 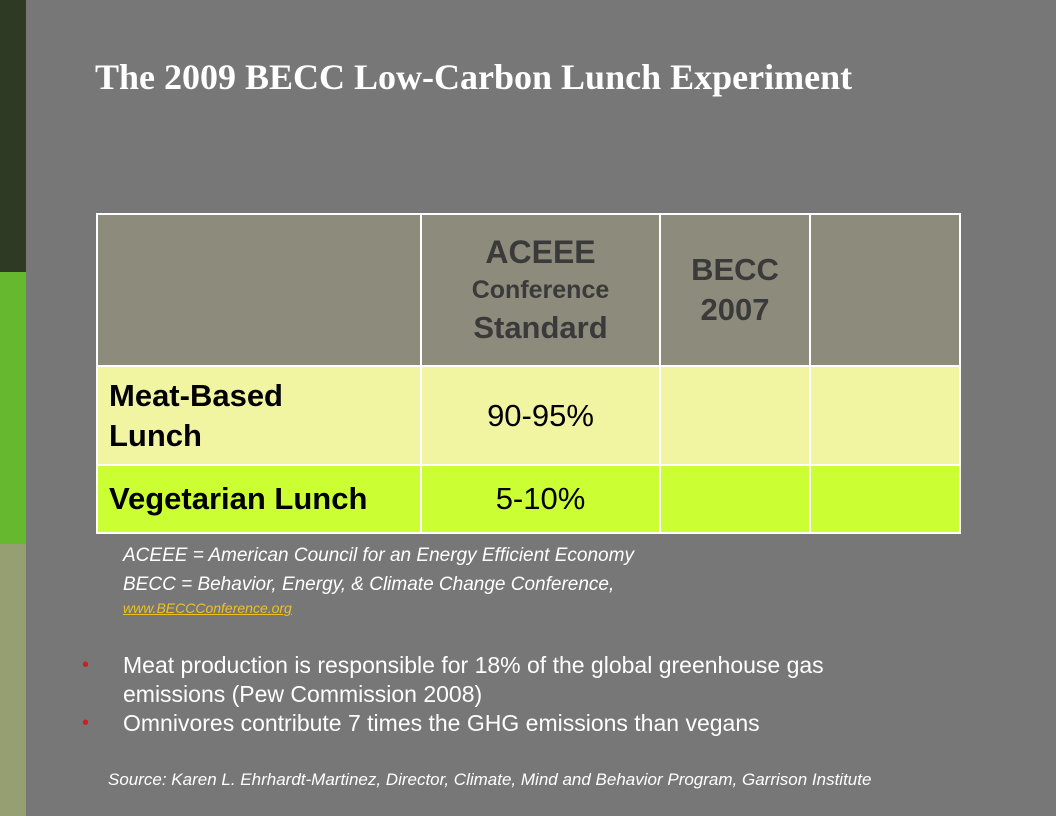 What do you see at coordinates (196, 395) in the screenshot?
I see `row-label-meat-line1: Meat-Based` at bounding box center [196, 395].